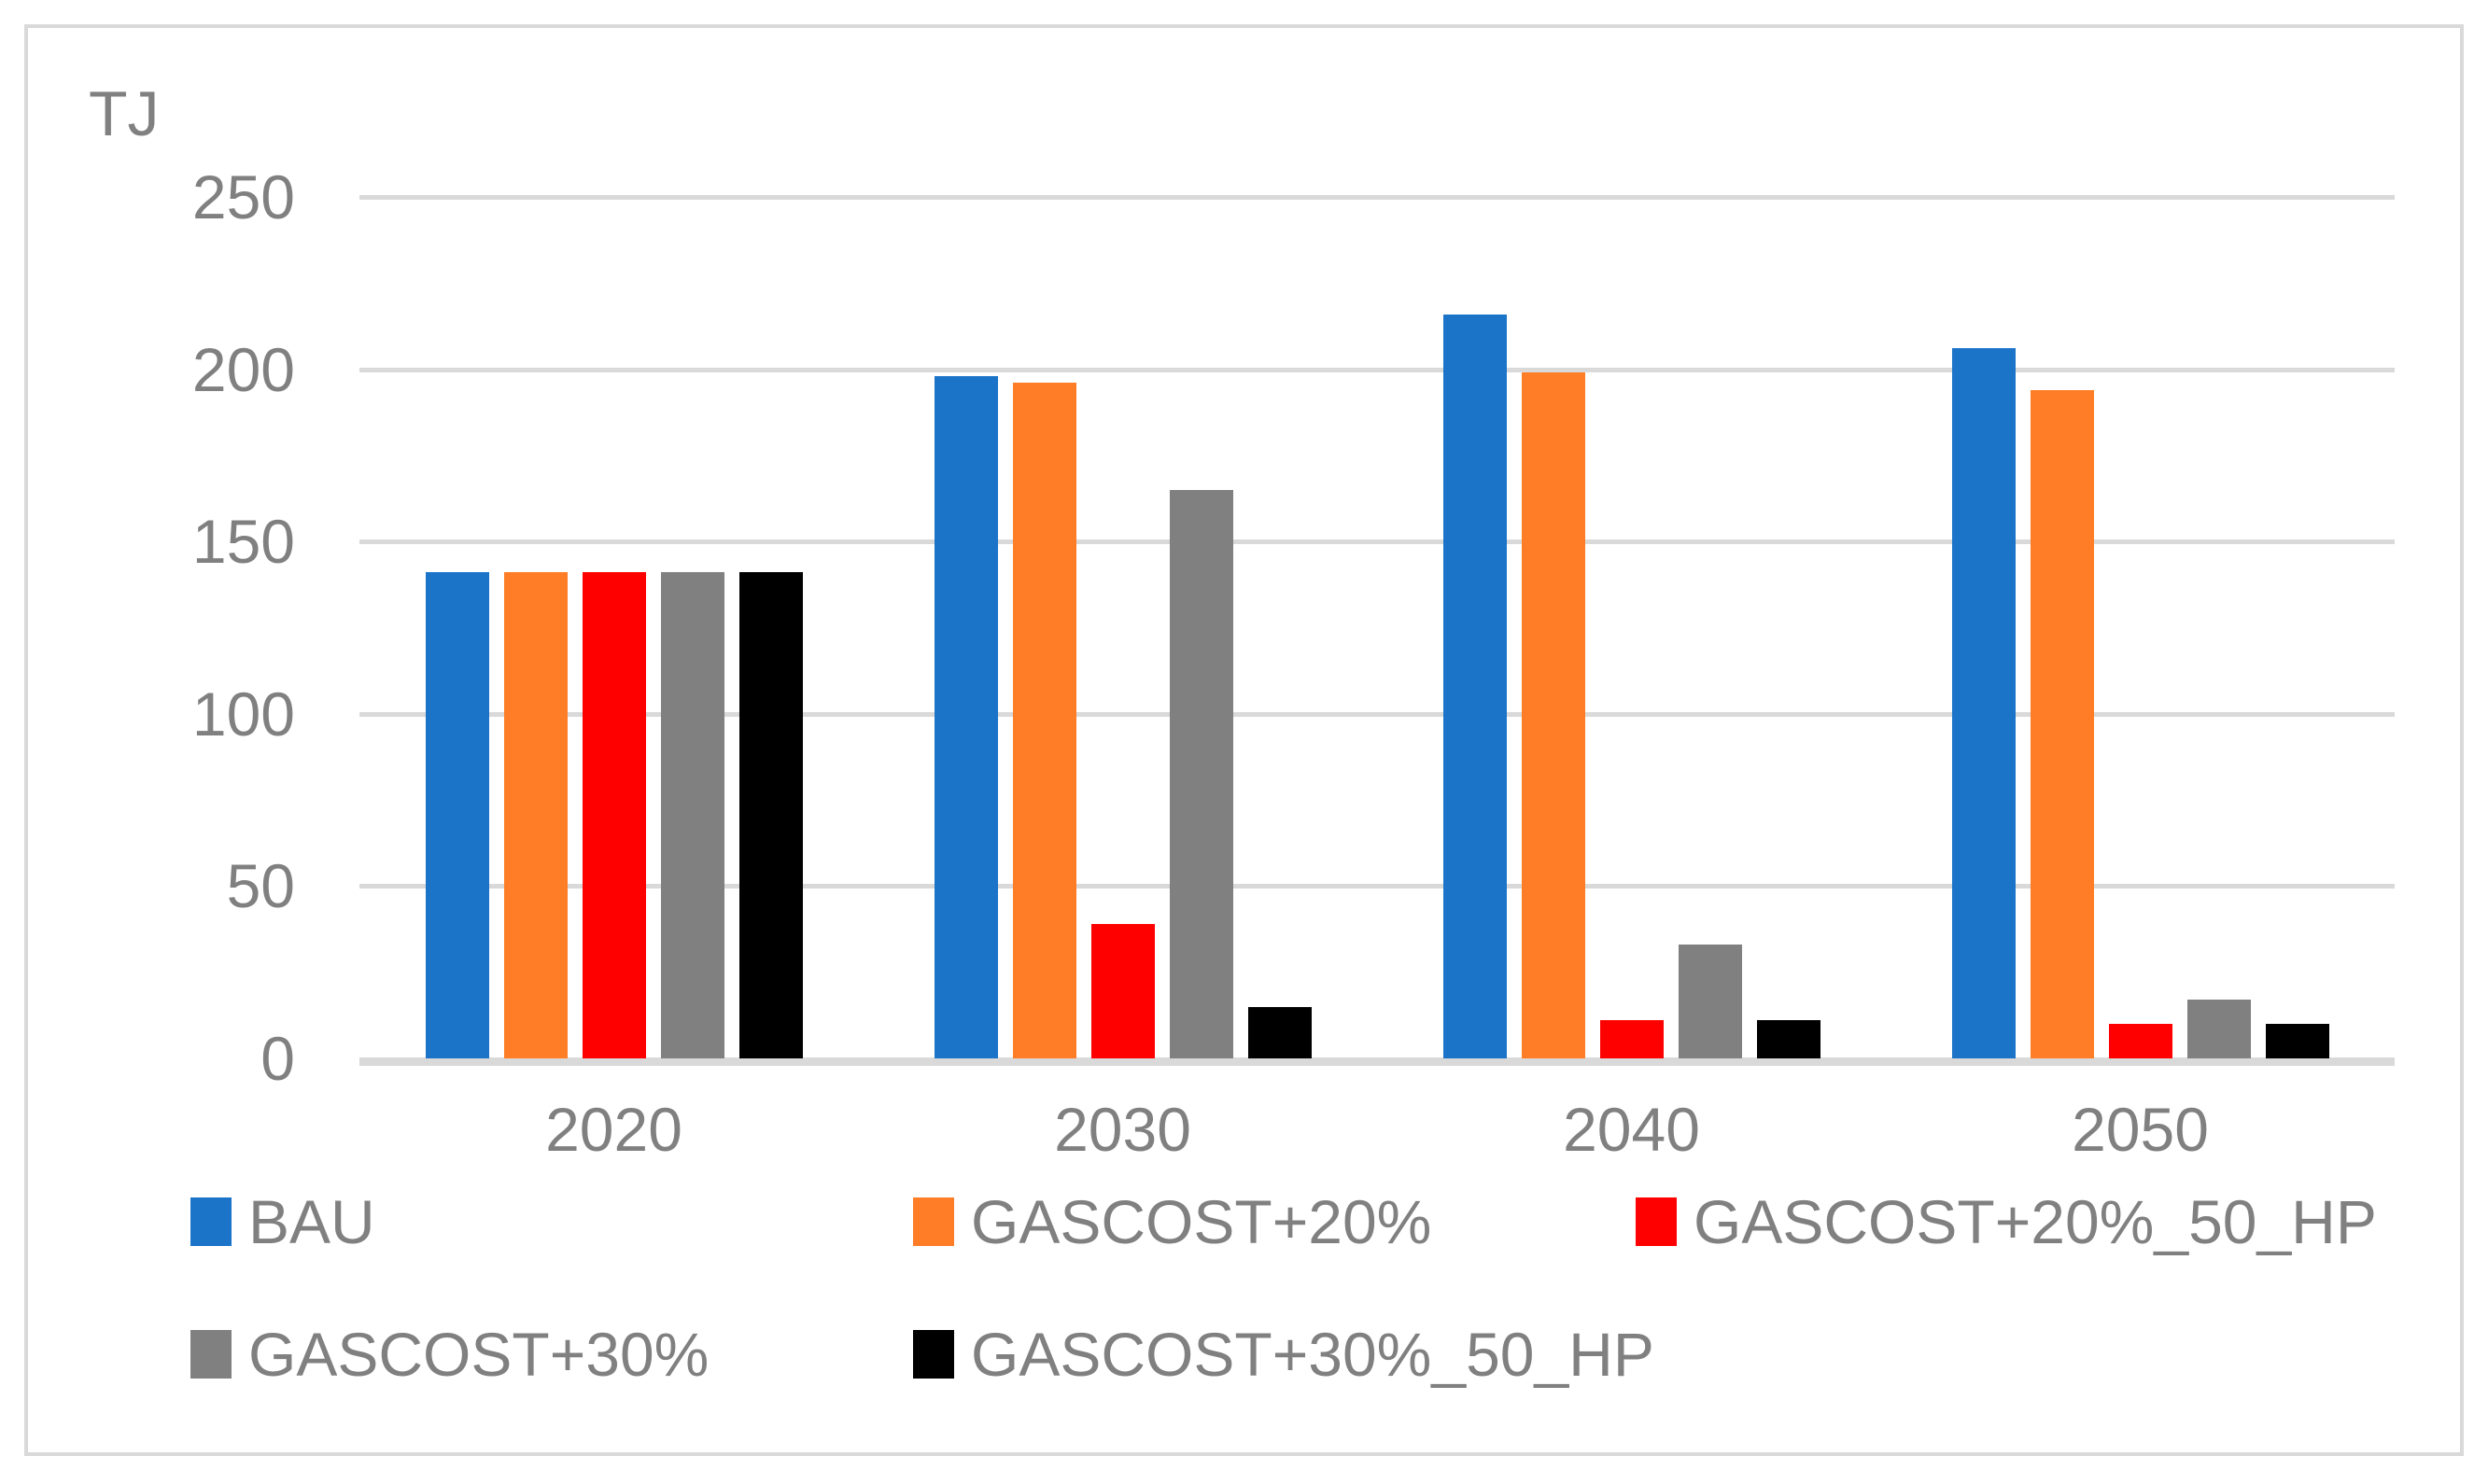  I want to click on bar-GASCOST+20%_50_HP-2050, so click(2140, 1041).